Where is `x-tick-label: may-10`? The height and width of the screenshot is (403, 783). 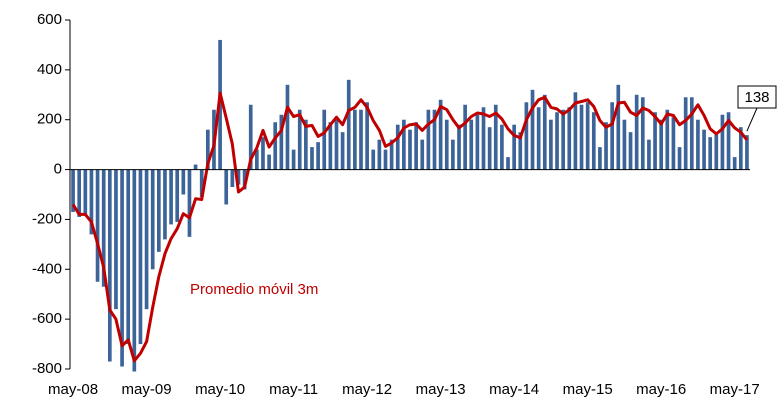
x-tick-label: may-10 is located at coordinates (220, 389).